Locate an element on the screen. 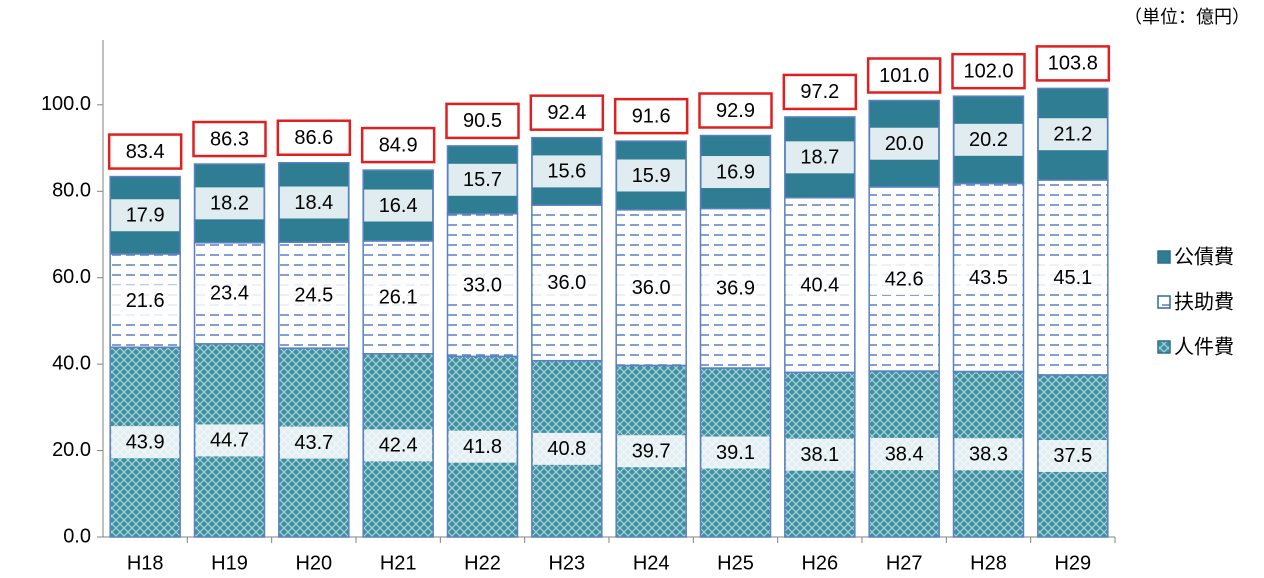 Image resolution: width=1264 pixels, height=578 pixels. data-label: 24.5 is located at coordinates (313, 295).